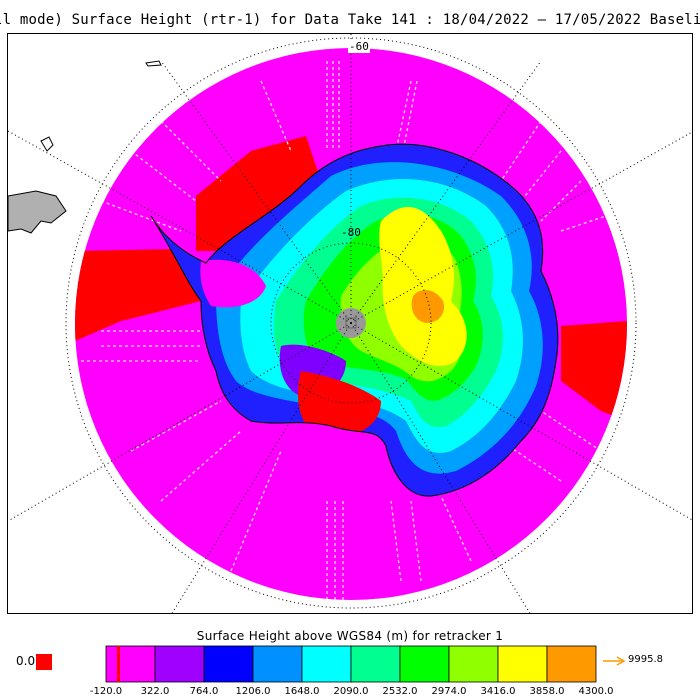  I want to click on red-region-east, so click(594, 371).